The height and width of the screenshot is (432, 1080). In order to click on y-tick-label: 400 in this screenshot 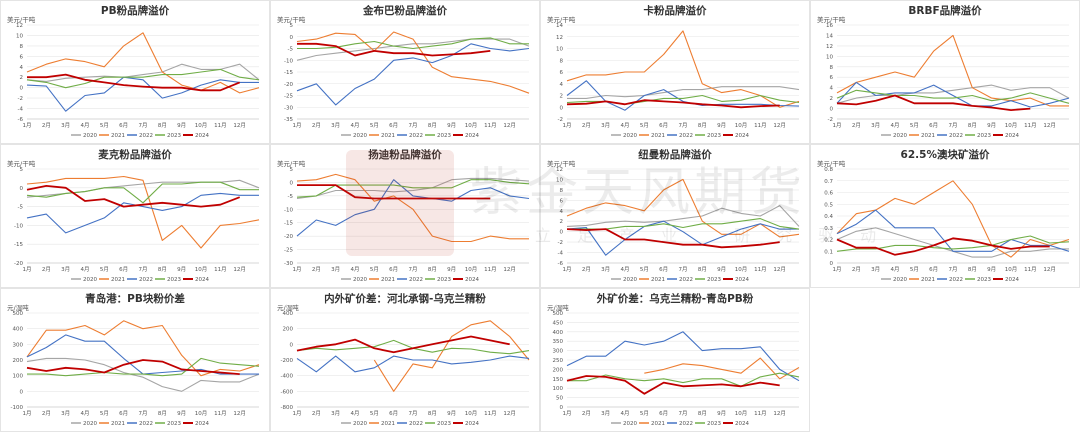, I will do `click(288, 314)`.